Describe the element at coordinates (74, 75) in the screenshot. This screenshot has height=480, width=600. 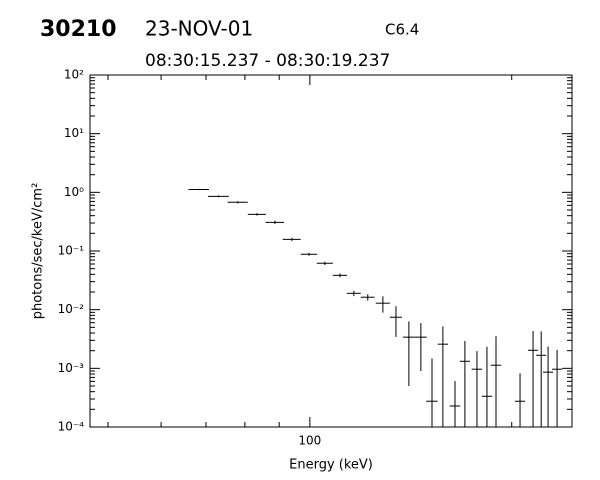
I see `y-tick-label: 10²` at that location.